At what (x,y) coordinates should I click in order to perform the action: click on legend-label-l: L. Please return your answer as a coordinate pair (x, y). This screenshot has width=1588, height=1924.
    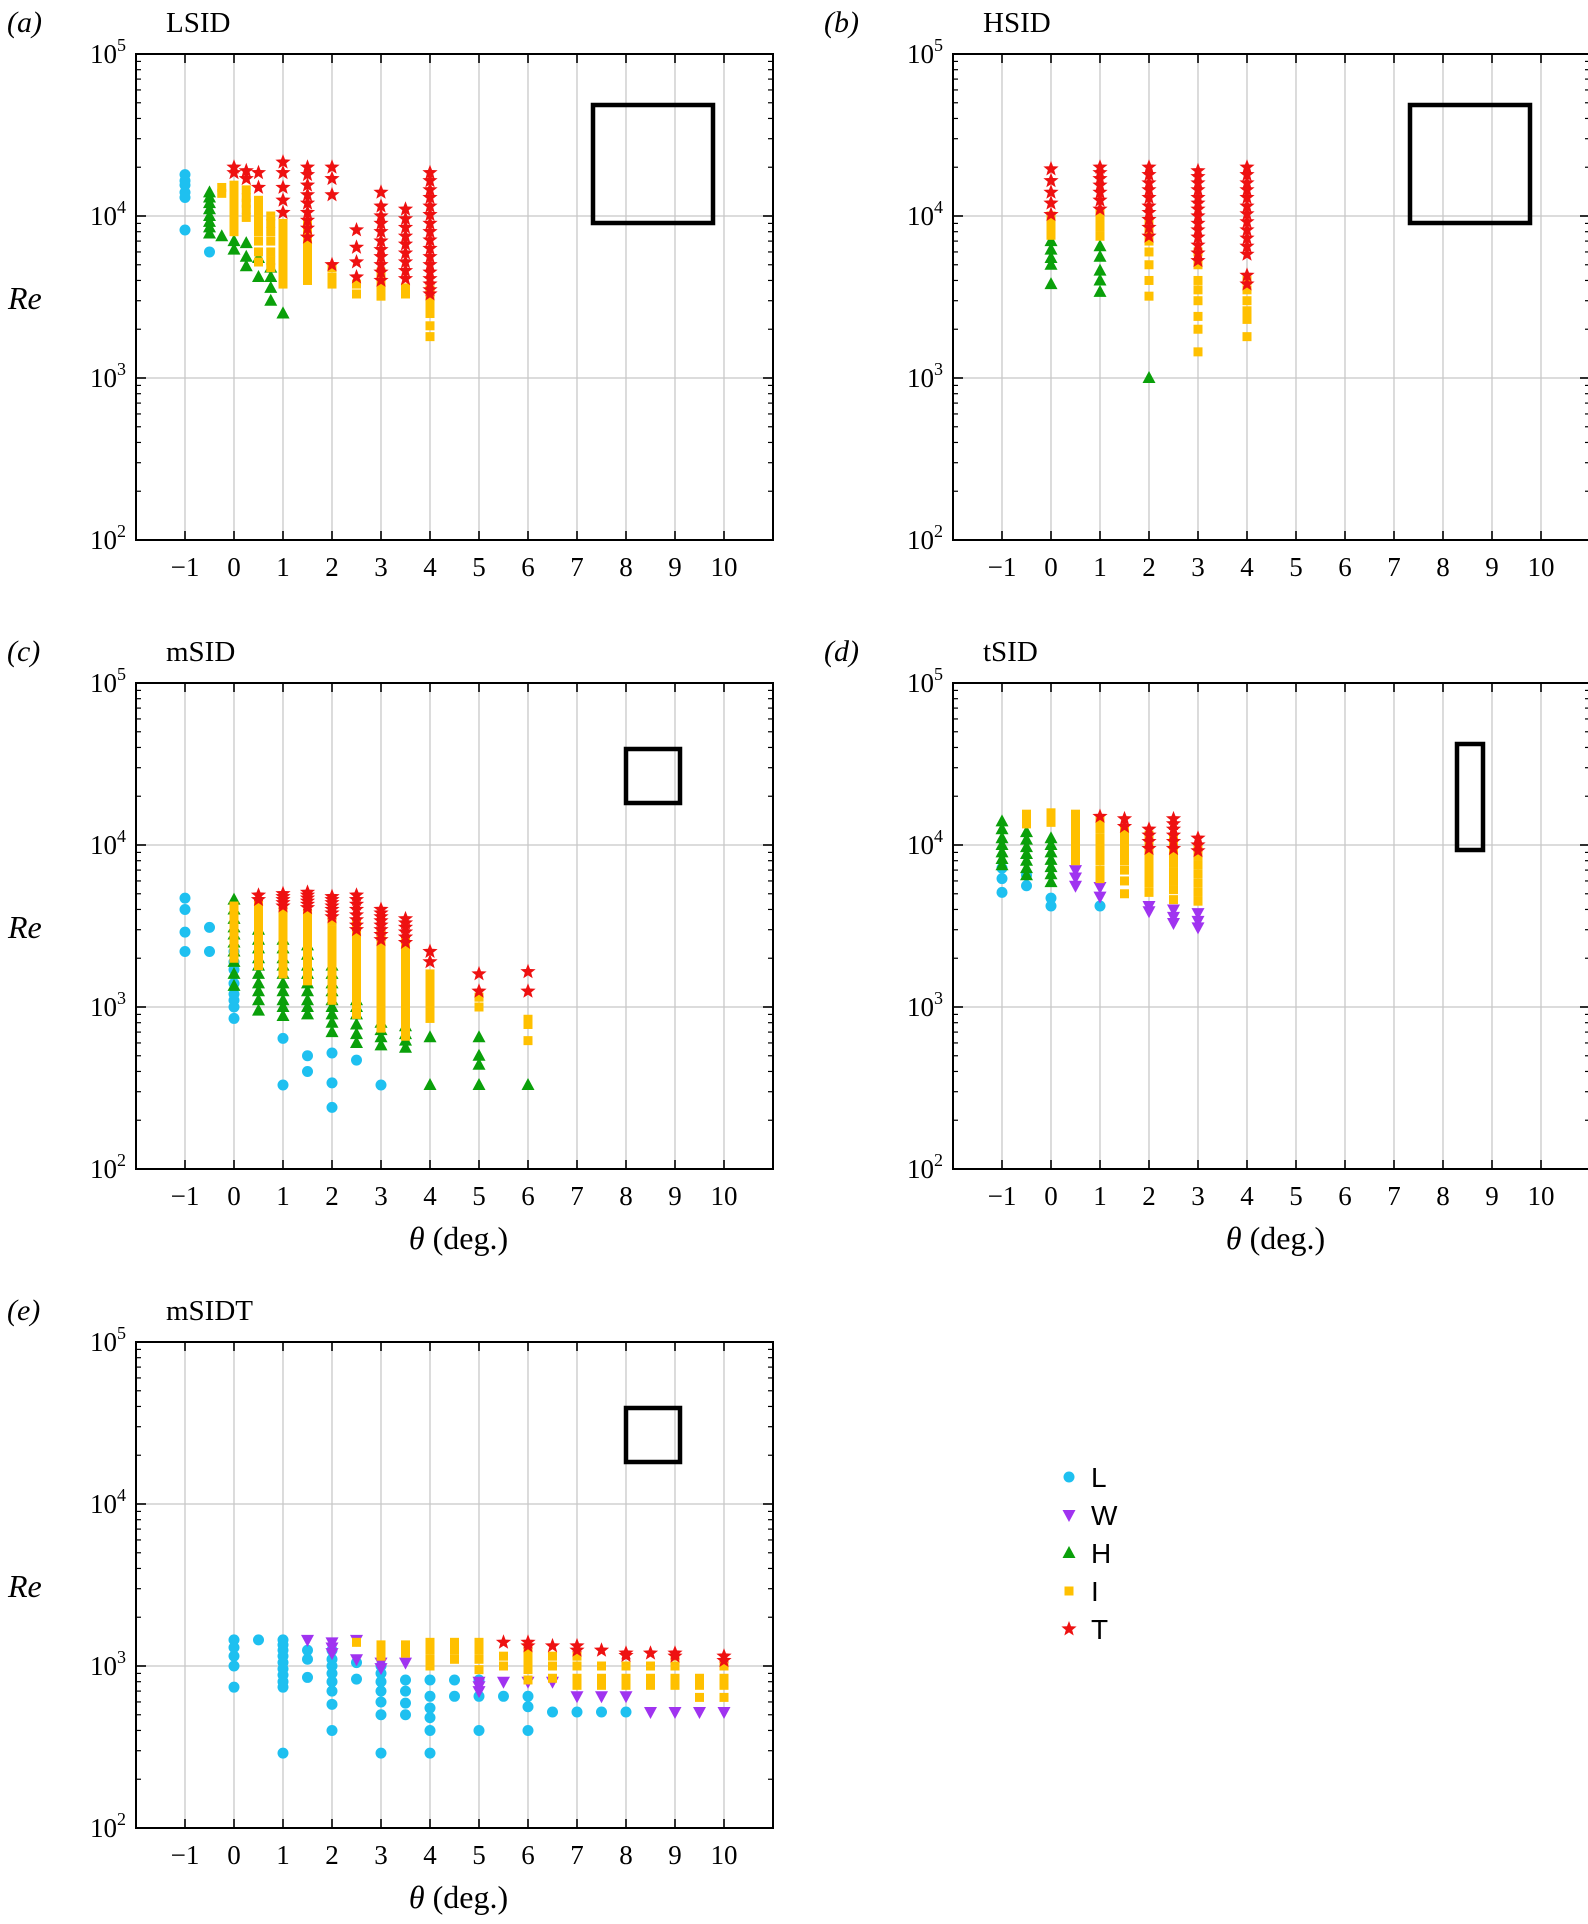
    Looking at the image, I should click on (1099, 1477).